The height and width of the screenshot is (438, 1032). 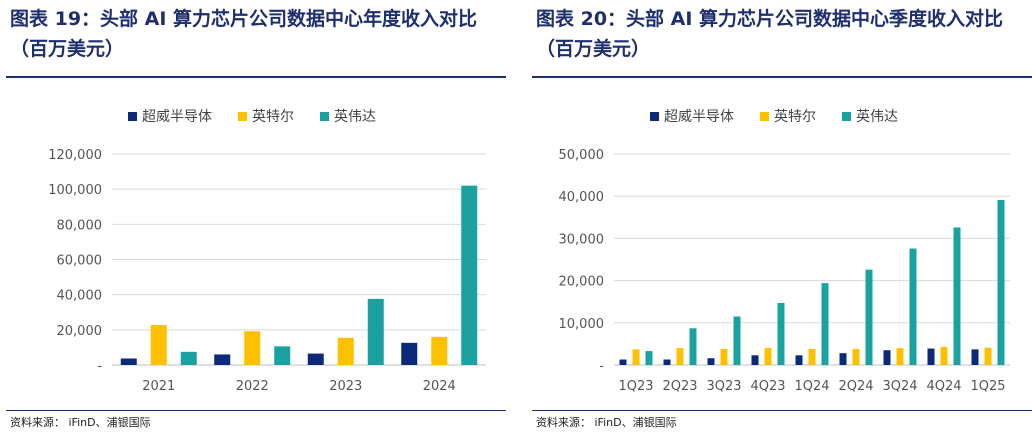 I want to click on chart-title: 图表 19：头部 AI 算力芯片公司数据中心年度收入对比（百万美元）, so click(x=244, y=34).